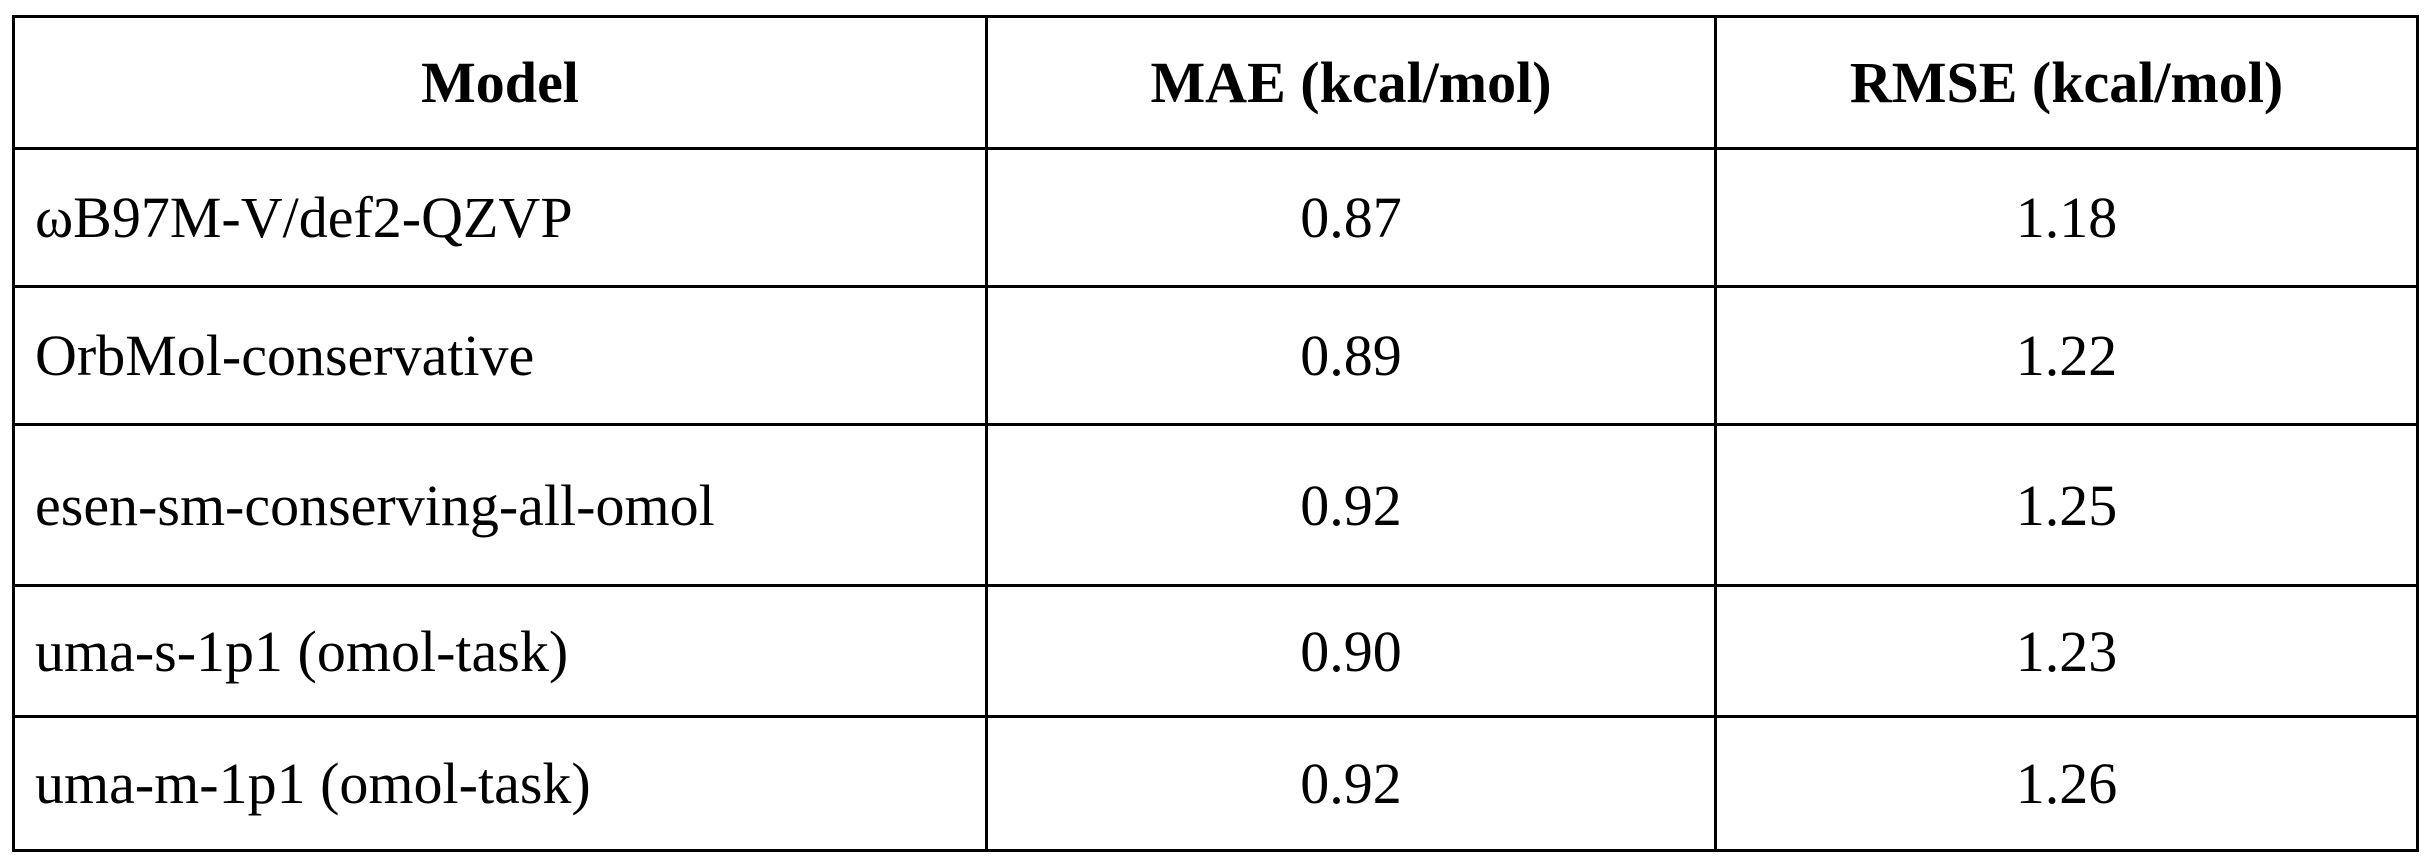  What do you see at coordinates (2066, 217) in the screenshot?
I see `value-cell: 1.18` at bounding box center [2066, 217].